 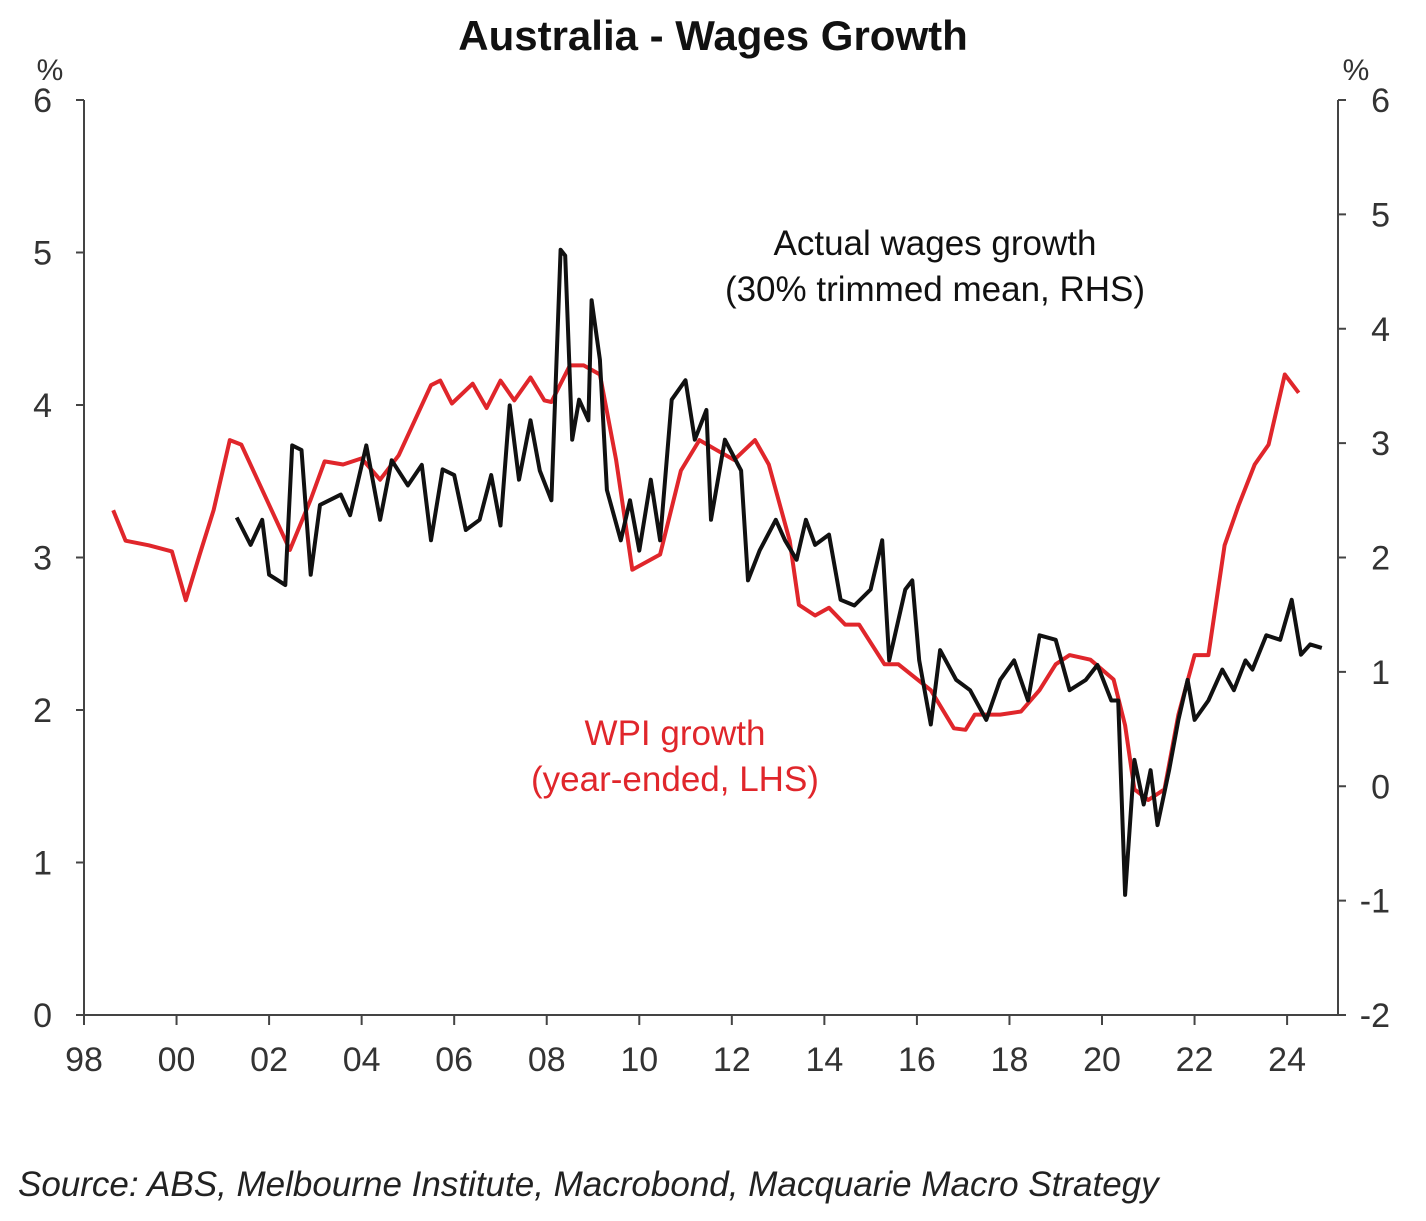 I want to click on y-tick-label: 3, so click(x=42, y=559).